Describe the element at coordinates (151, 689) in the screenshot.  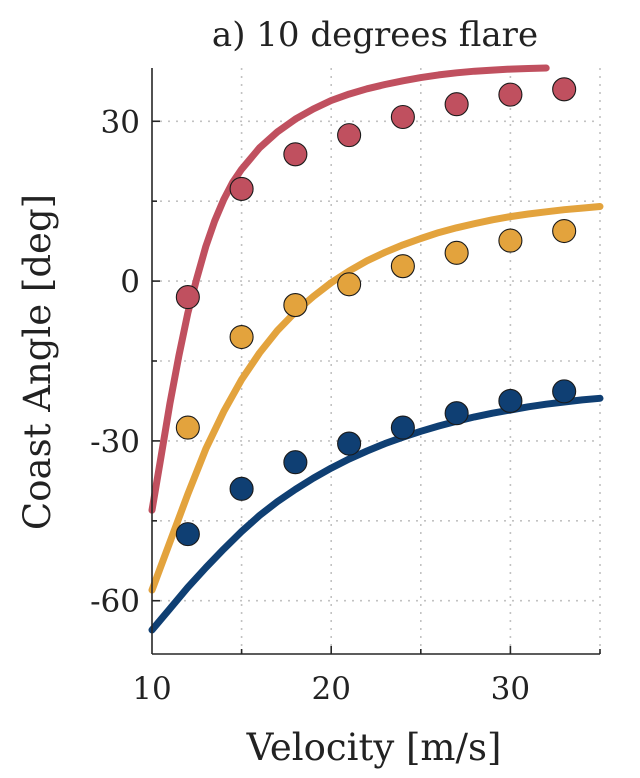
I see `x-tick-label: 10` at that location.